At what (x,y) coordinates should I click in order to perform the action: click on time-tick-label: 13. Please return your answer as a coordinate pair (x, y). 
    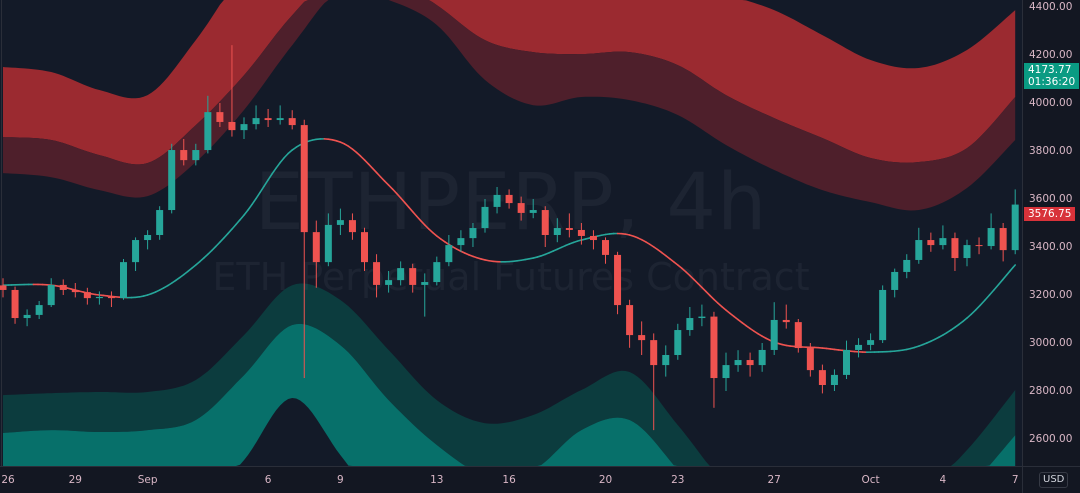
    Looking at the image, I should click on (436, 480).